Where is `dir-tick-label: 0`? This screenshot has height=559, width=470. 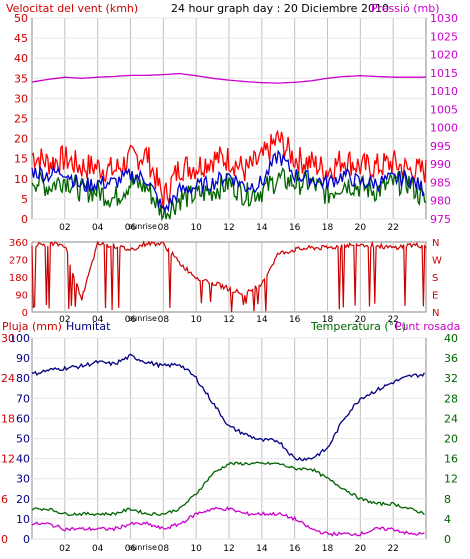
dir-tick-label: 0 is located at coordinates (25, 313).